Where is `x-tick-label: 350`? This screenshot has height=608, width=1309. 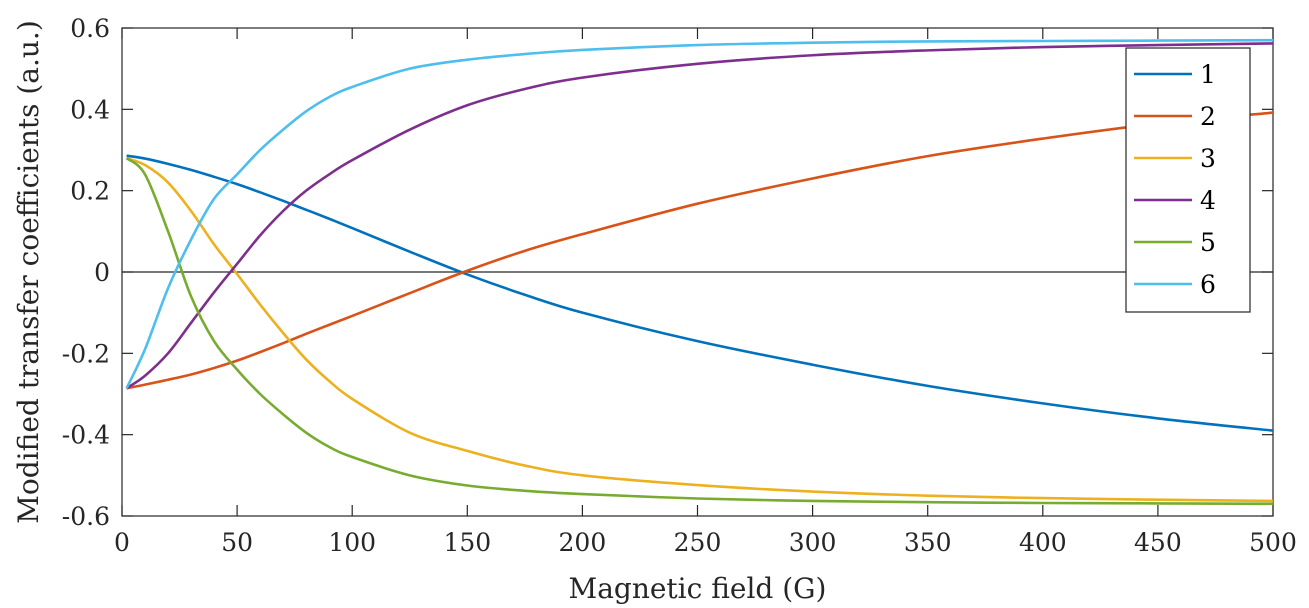 x-tick-label: 350 is located at coordinates (928, 542).